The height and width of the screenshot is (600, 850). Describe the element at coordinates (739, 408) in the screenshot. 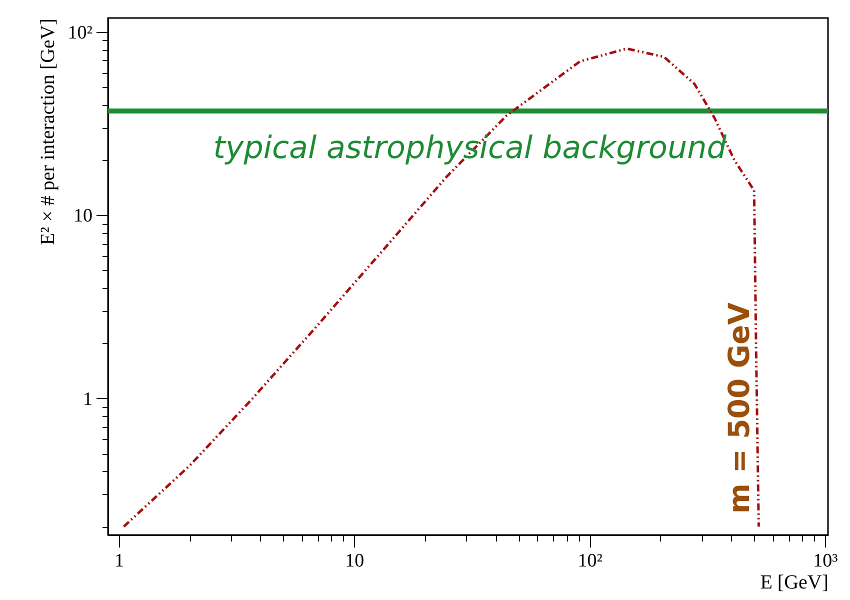

I see `annotation: m = 500 GeV` at that location.